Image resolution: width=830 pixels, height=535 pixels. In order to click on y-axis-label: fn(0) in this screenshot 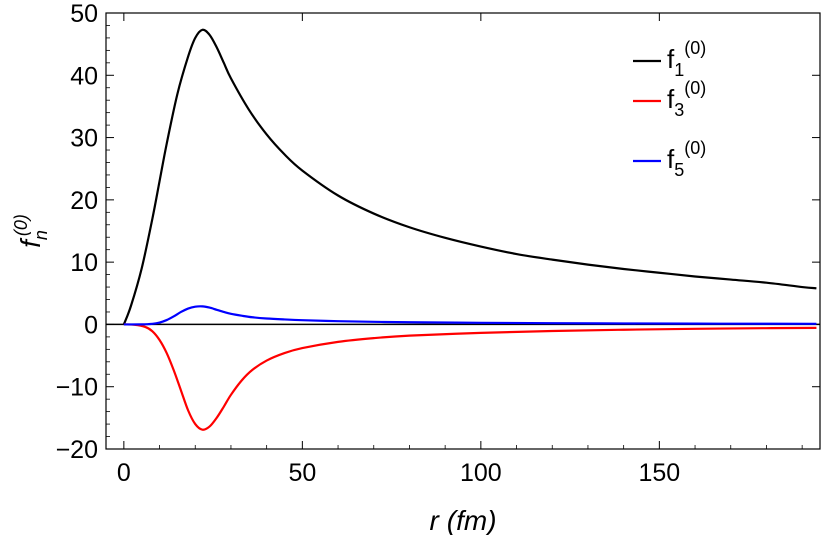, I will do `click(31, 231)`.